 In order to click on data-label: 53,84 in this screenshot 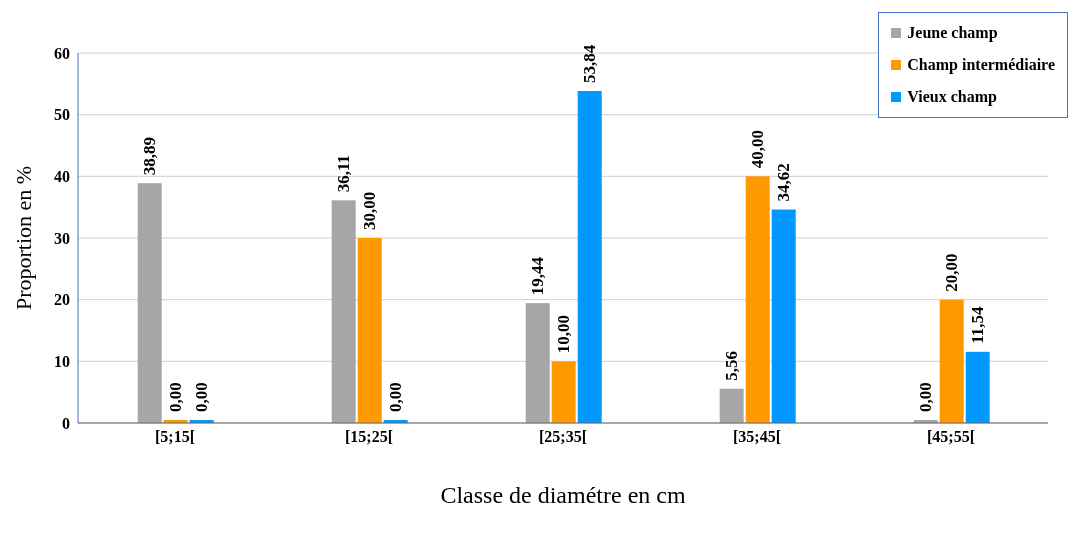, I will do `click(589, 63)`.